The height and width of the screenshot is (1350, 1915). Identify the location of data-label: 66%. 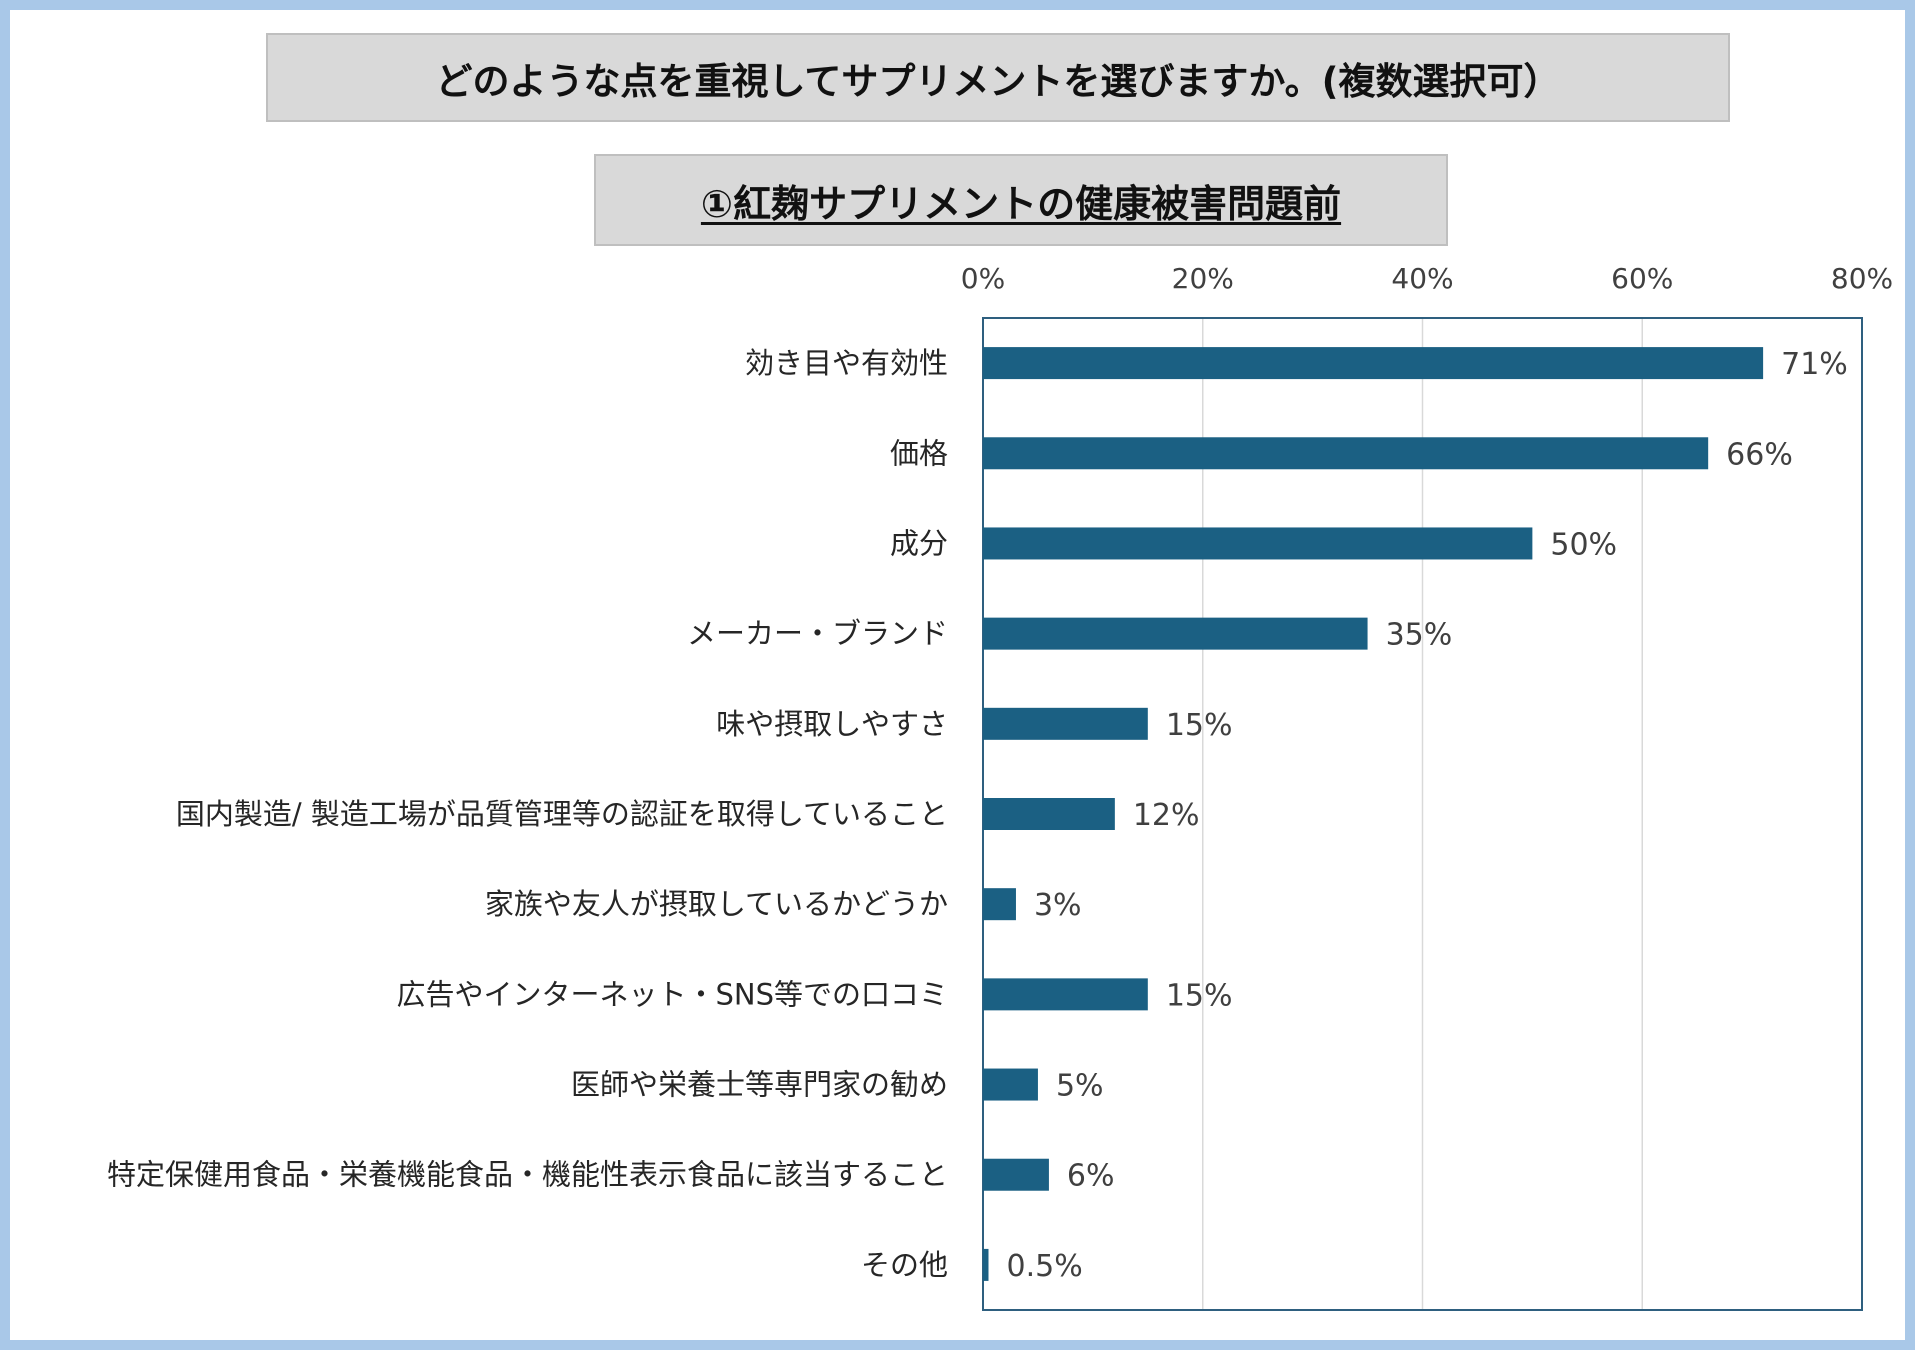
(1759, 454).